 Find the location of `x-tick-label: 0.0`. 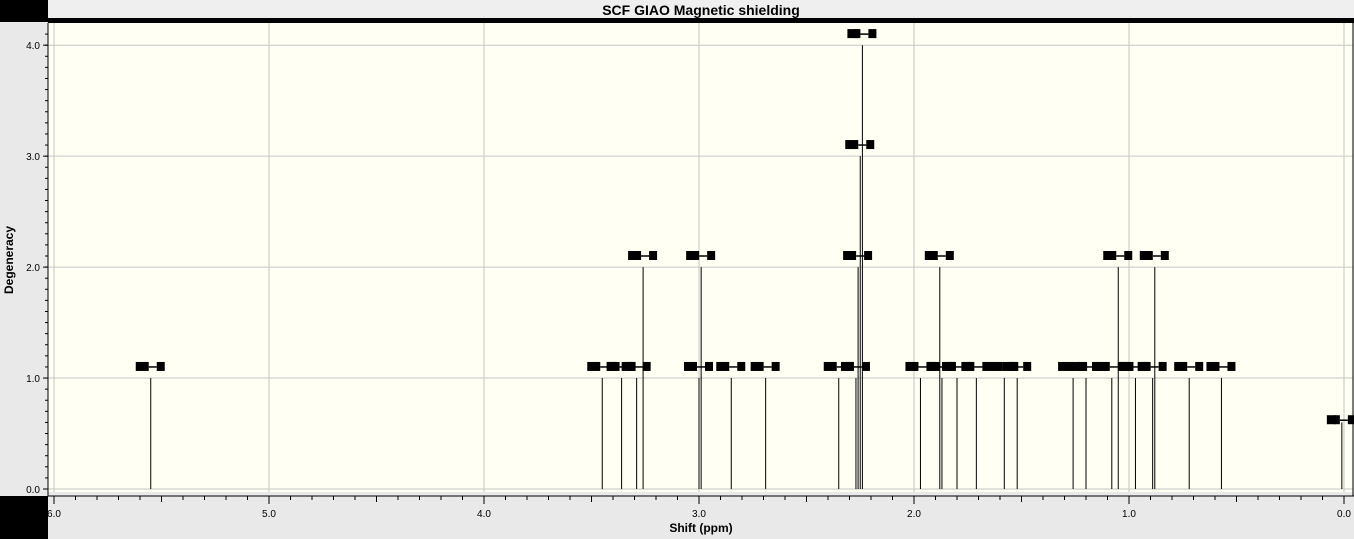

x-tick-label: 0.0 is located at coordinates (1344, 514).